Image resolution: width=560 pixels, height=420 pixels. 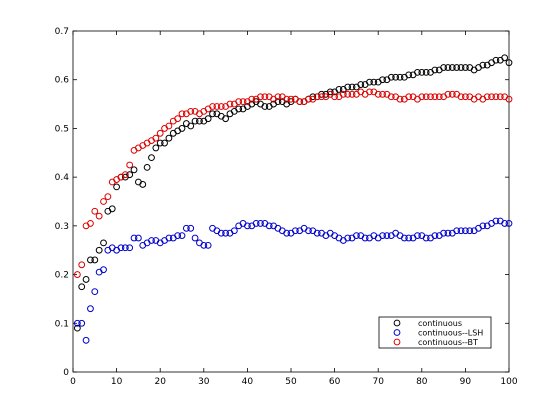 I want to click on x-tick-label: 30, so click(x=204, y=382).